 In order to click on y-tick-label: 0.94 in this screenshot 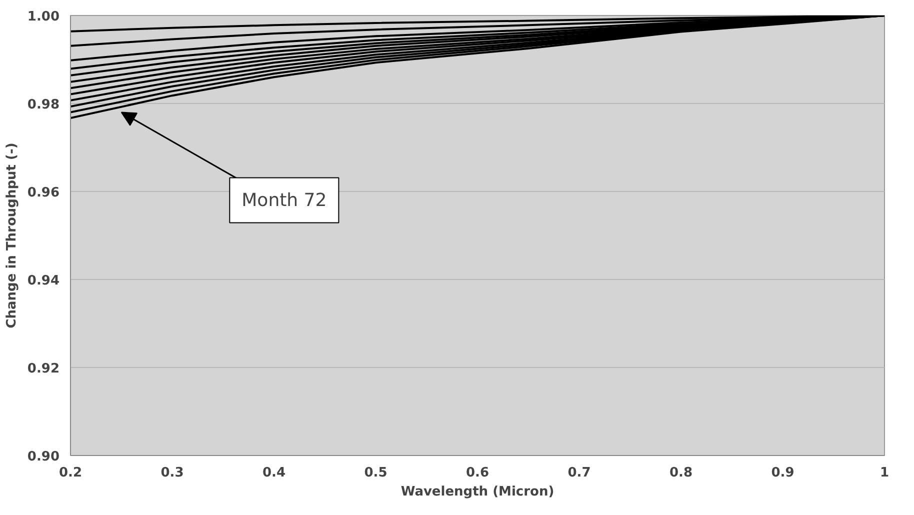, I will do `click(43, 281)`.